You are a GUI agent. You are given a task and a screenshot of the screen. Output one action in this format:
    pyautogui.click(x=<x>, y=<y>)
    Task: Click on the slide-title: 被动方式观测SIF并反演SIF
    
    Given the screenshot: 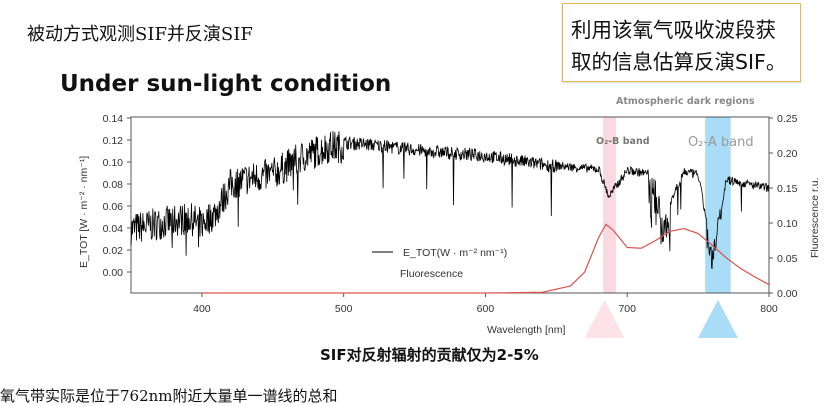 What is the action you would take?
    pyautogui.click(x=140, y=34)
    